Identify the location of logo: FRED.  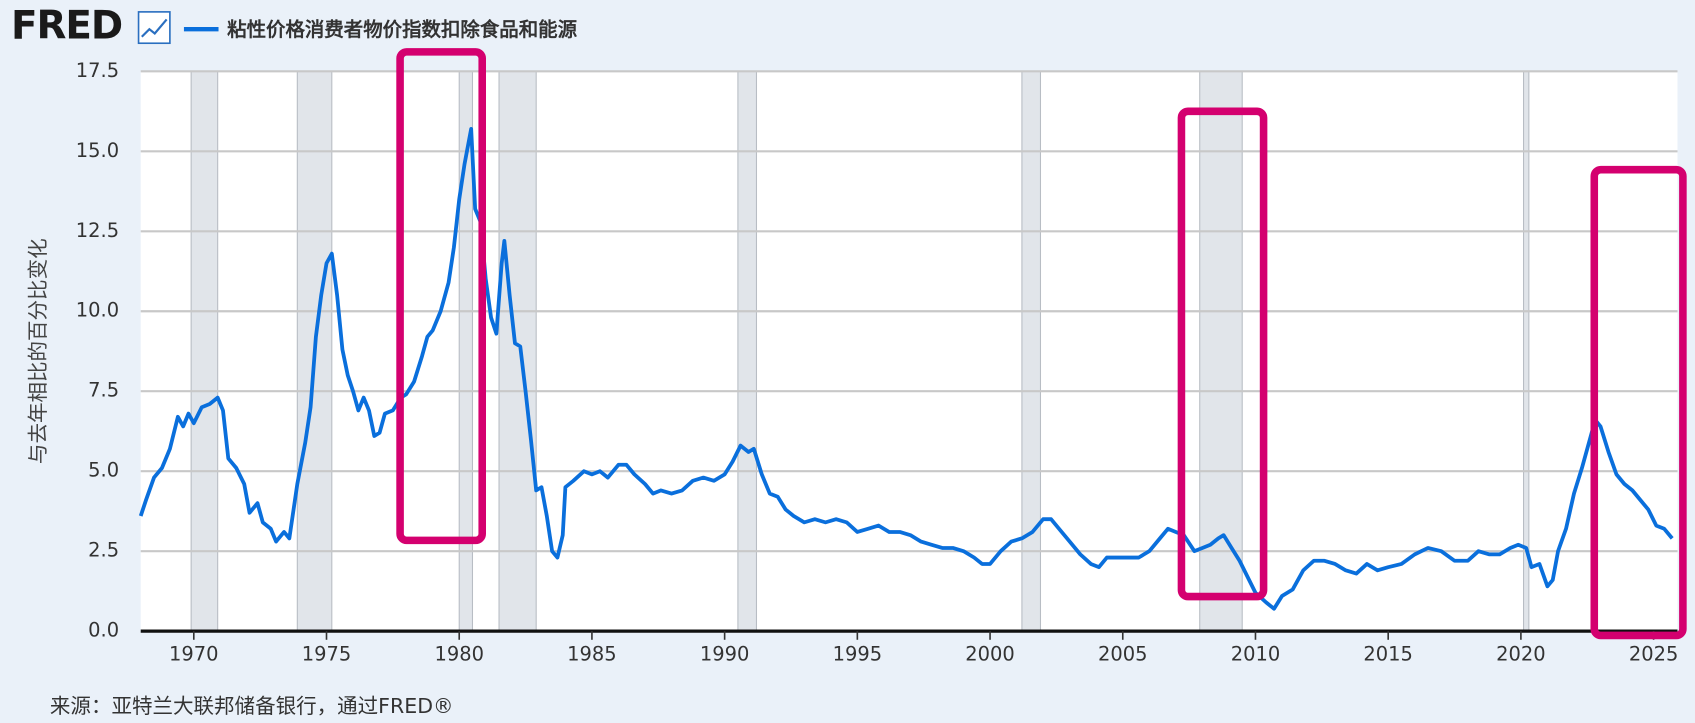
(66, 26).